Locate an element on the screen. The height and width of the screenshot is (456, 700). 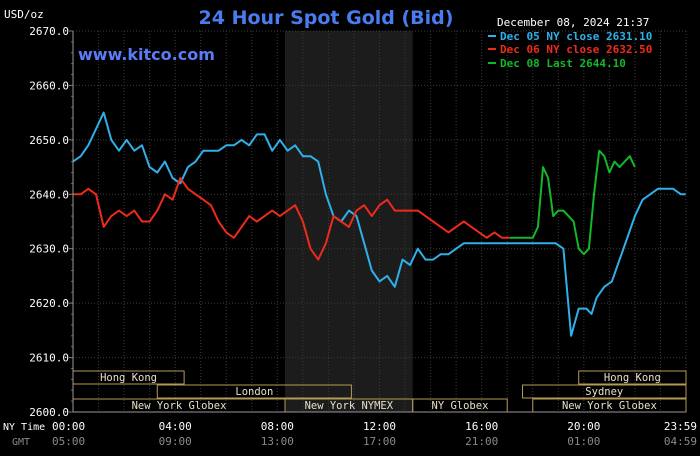
y-tick-label: 2630.0 is located at coordinates (49, 249).